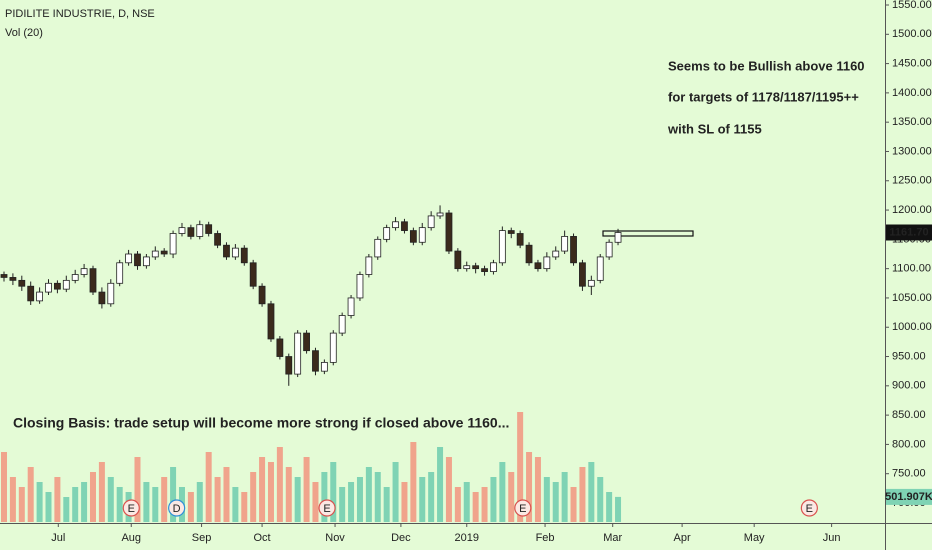 This screenshot has height=550, width=932. Describe the element at coordinates (908, 232) in the screenshot. I see `price-tag-label: 1161.70` at that location.